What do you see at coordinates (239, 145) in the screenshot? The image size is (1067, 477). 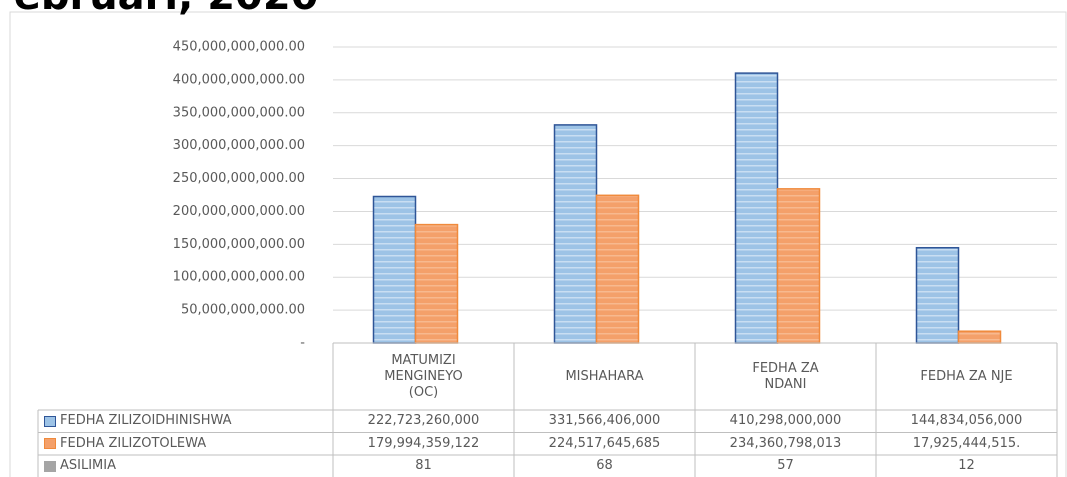 I see `y-tick-label: 300,000,000,000.00` at bounding box center [239, 145].